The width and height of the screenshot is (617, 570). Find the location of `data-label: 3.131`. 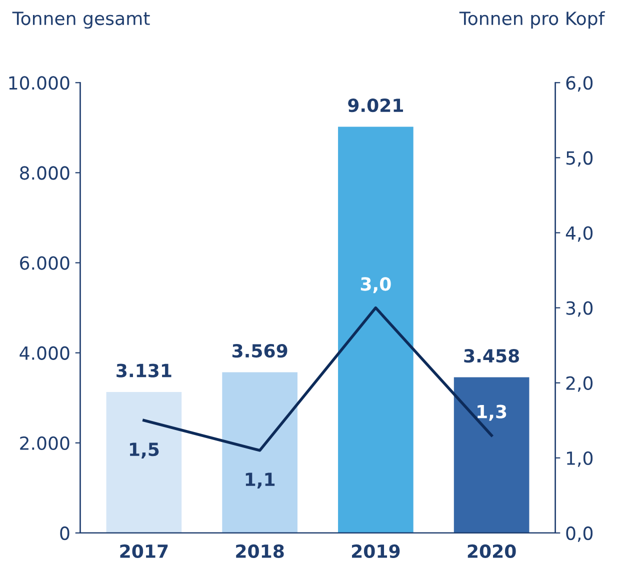

data-label: 3.131 is located at coordinates (144, 371).